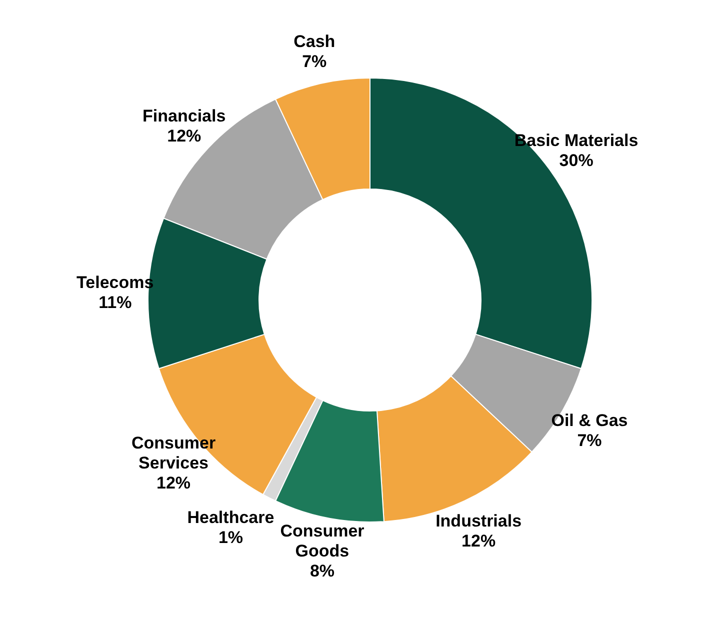  What do you see at coordinates (230, 518) in the screenshot?
I see `slice-label: Healthcare` at bounding box center [230, 518].